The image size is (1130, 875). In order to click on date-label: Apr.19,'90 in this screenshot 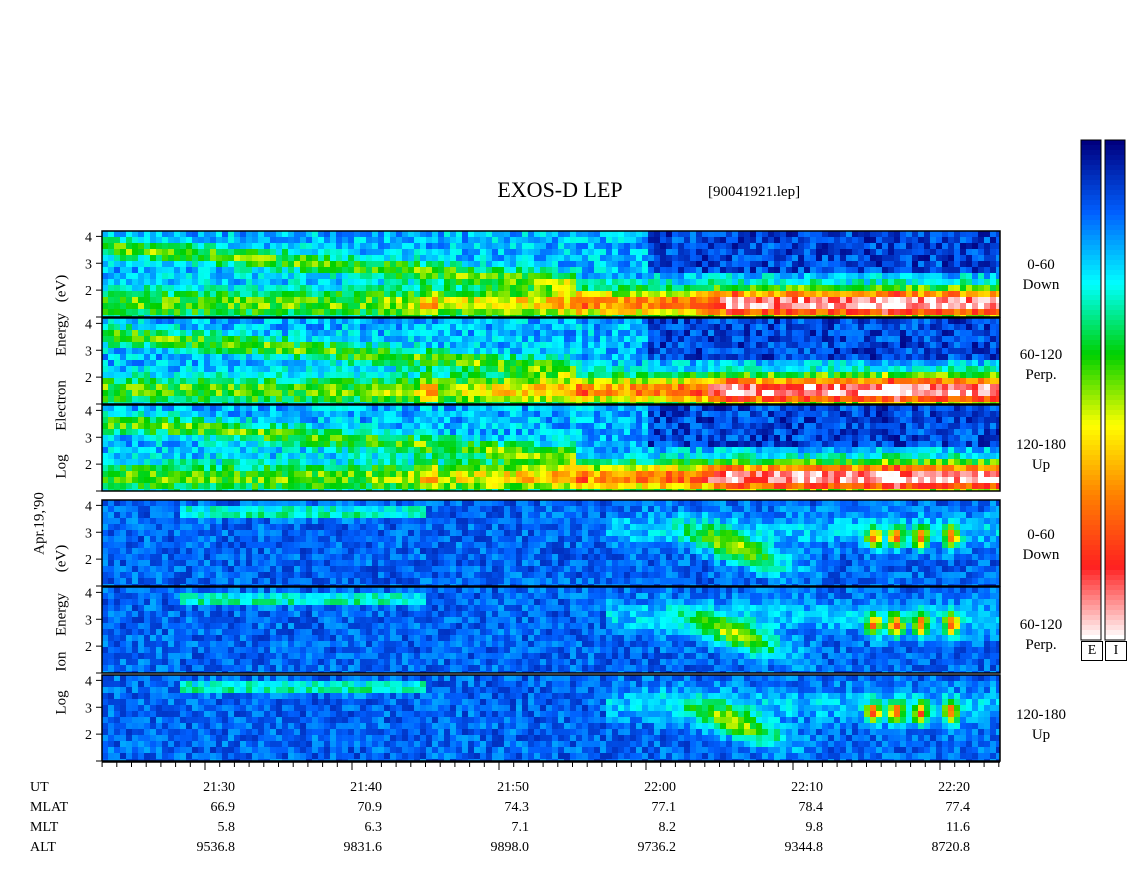, I will do `click(39, 523)`.